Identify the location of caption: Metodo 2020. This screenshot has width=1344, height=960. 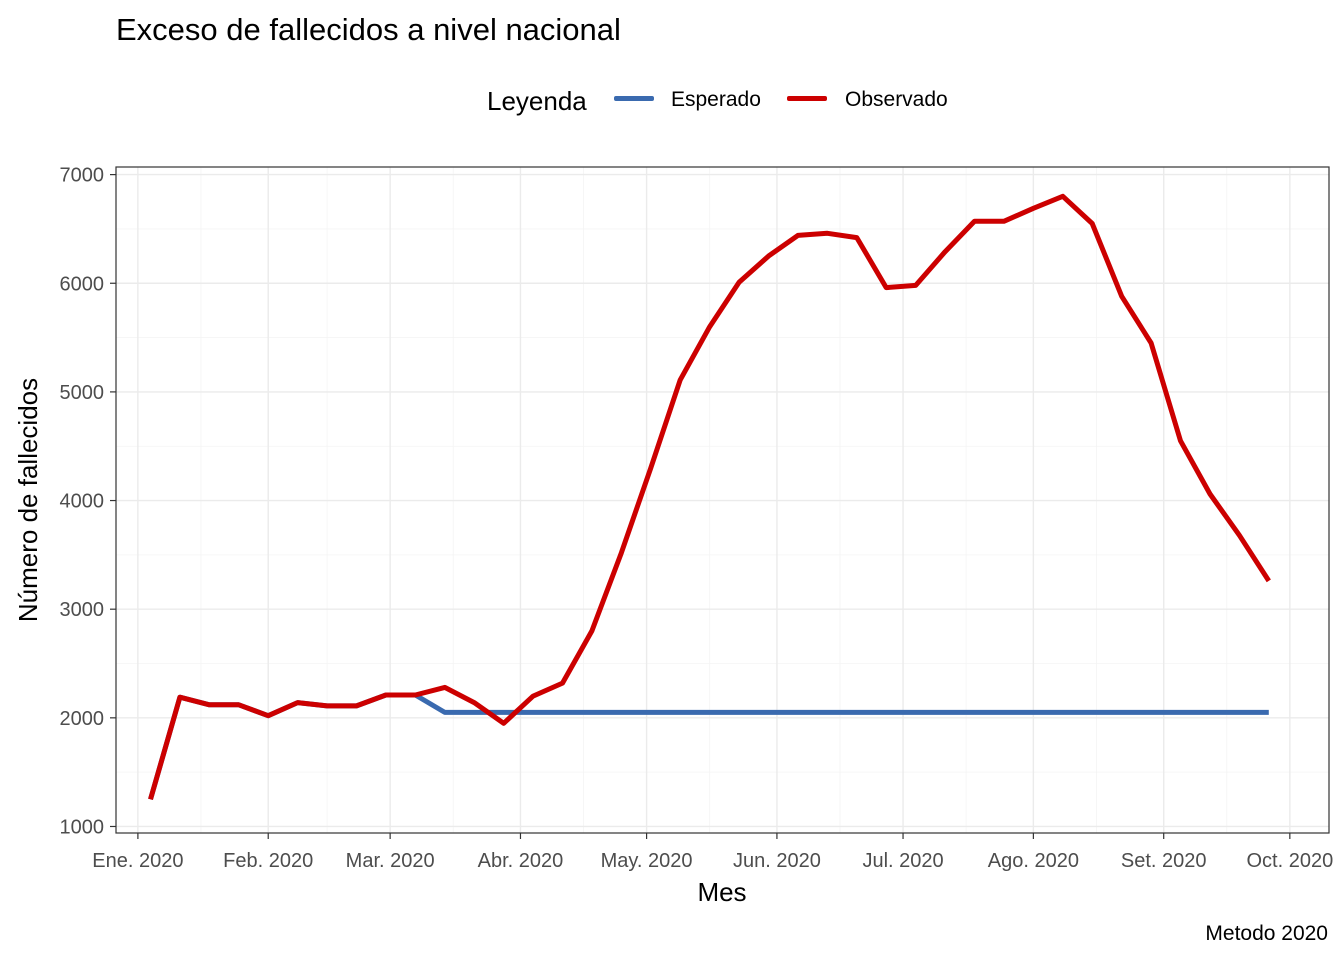
(1266, 933).